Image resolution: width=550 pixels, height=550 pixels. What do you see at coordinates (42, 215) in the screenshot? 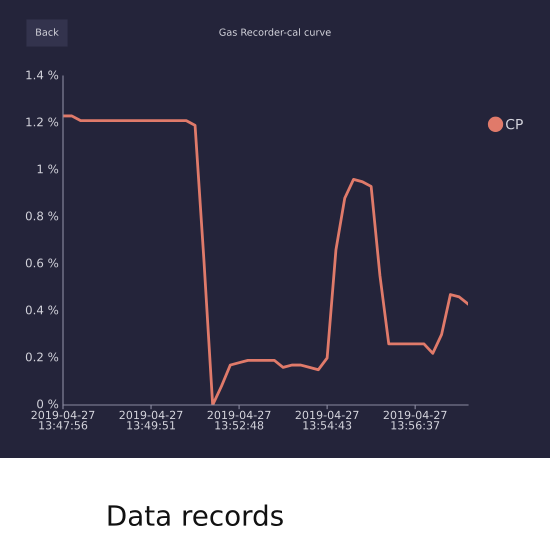
I see `y-tick-label: 0.8 %` at bounding box center [42, 215].